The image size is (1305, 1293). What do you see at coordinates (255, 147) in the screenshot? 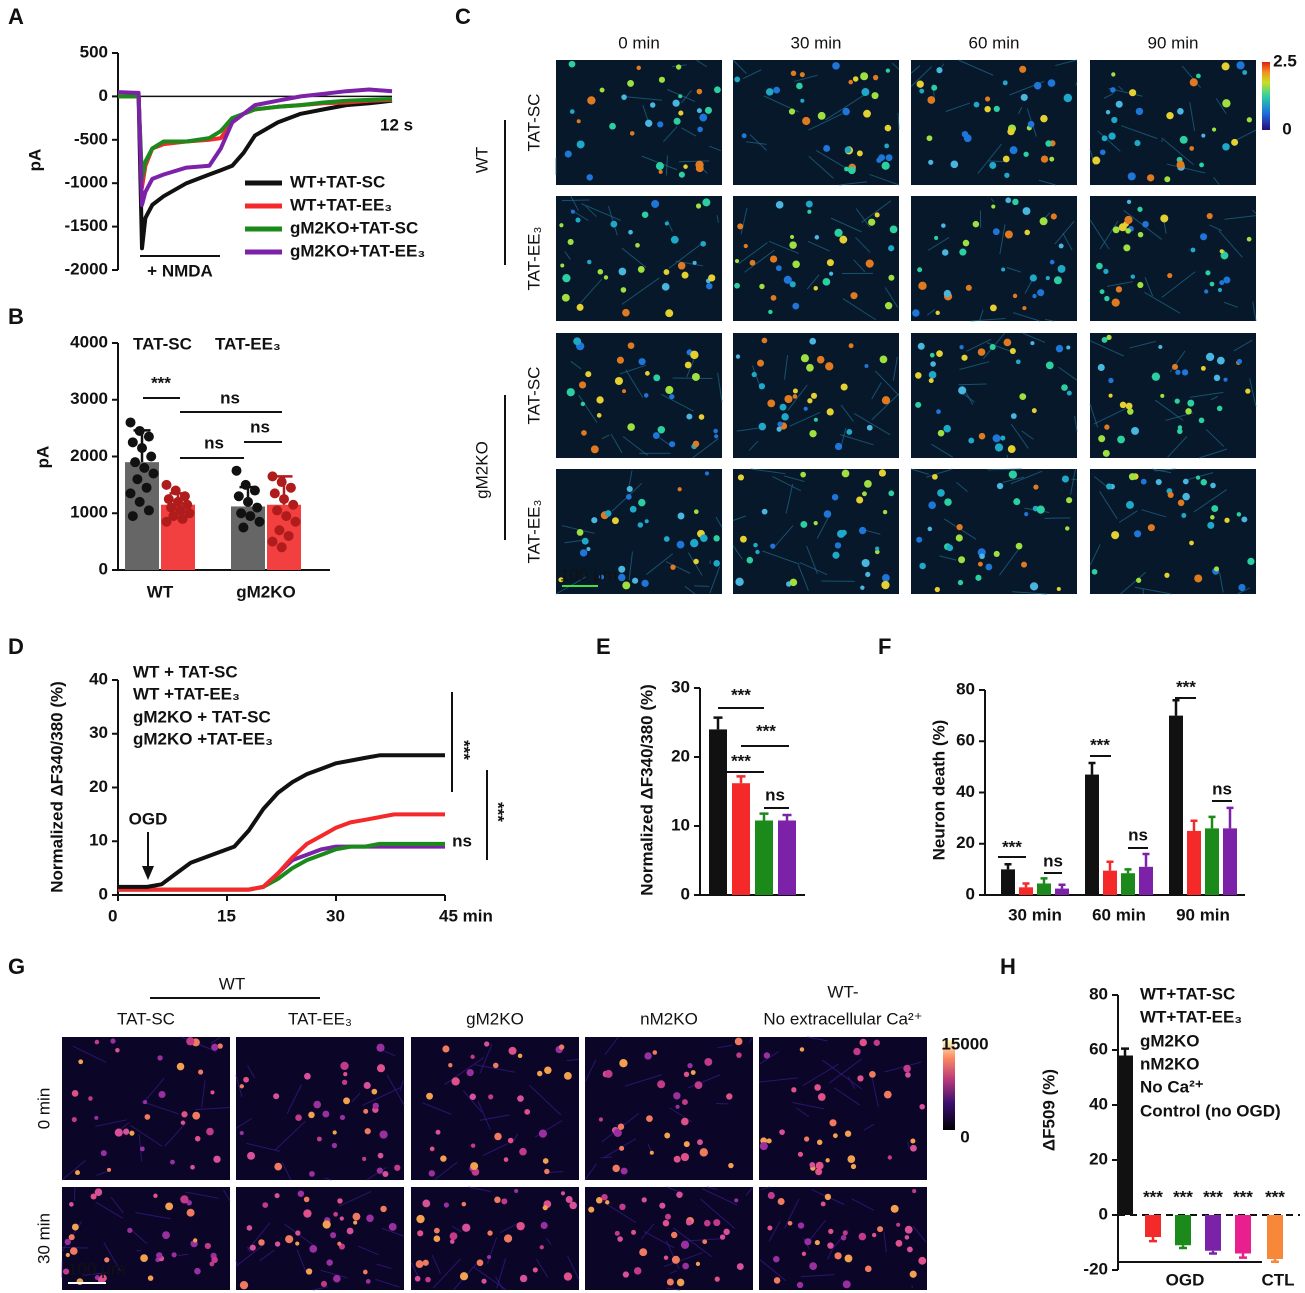
I see `series-line` at bounding box center [255, 147].